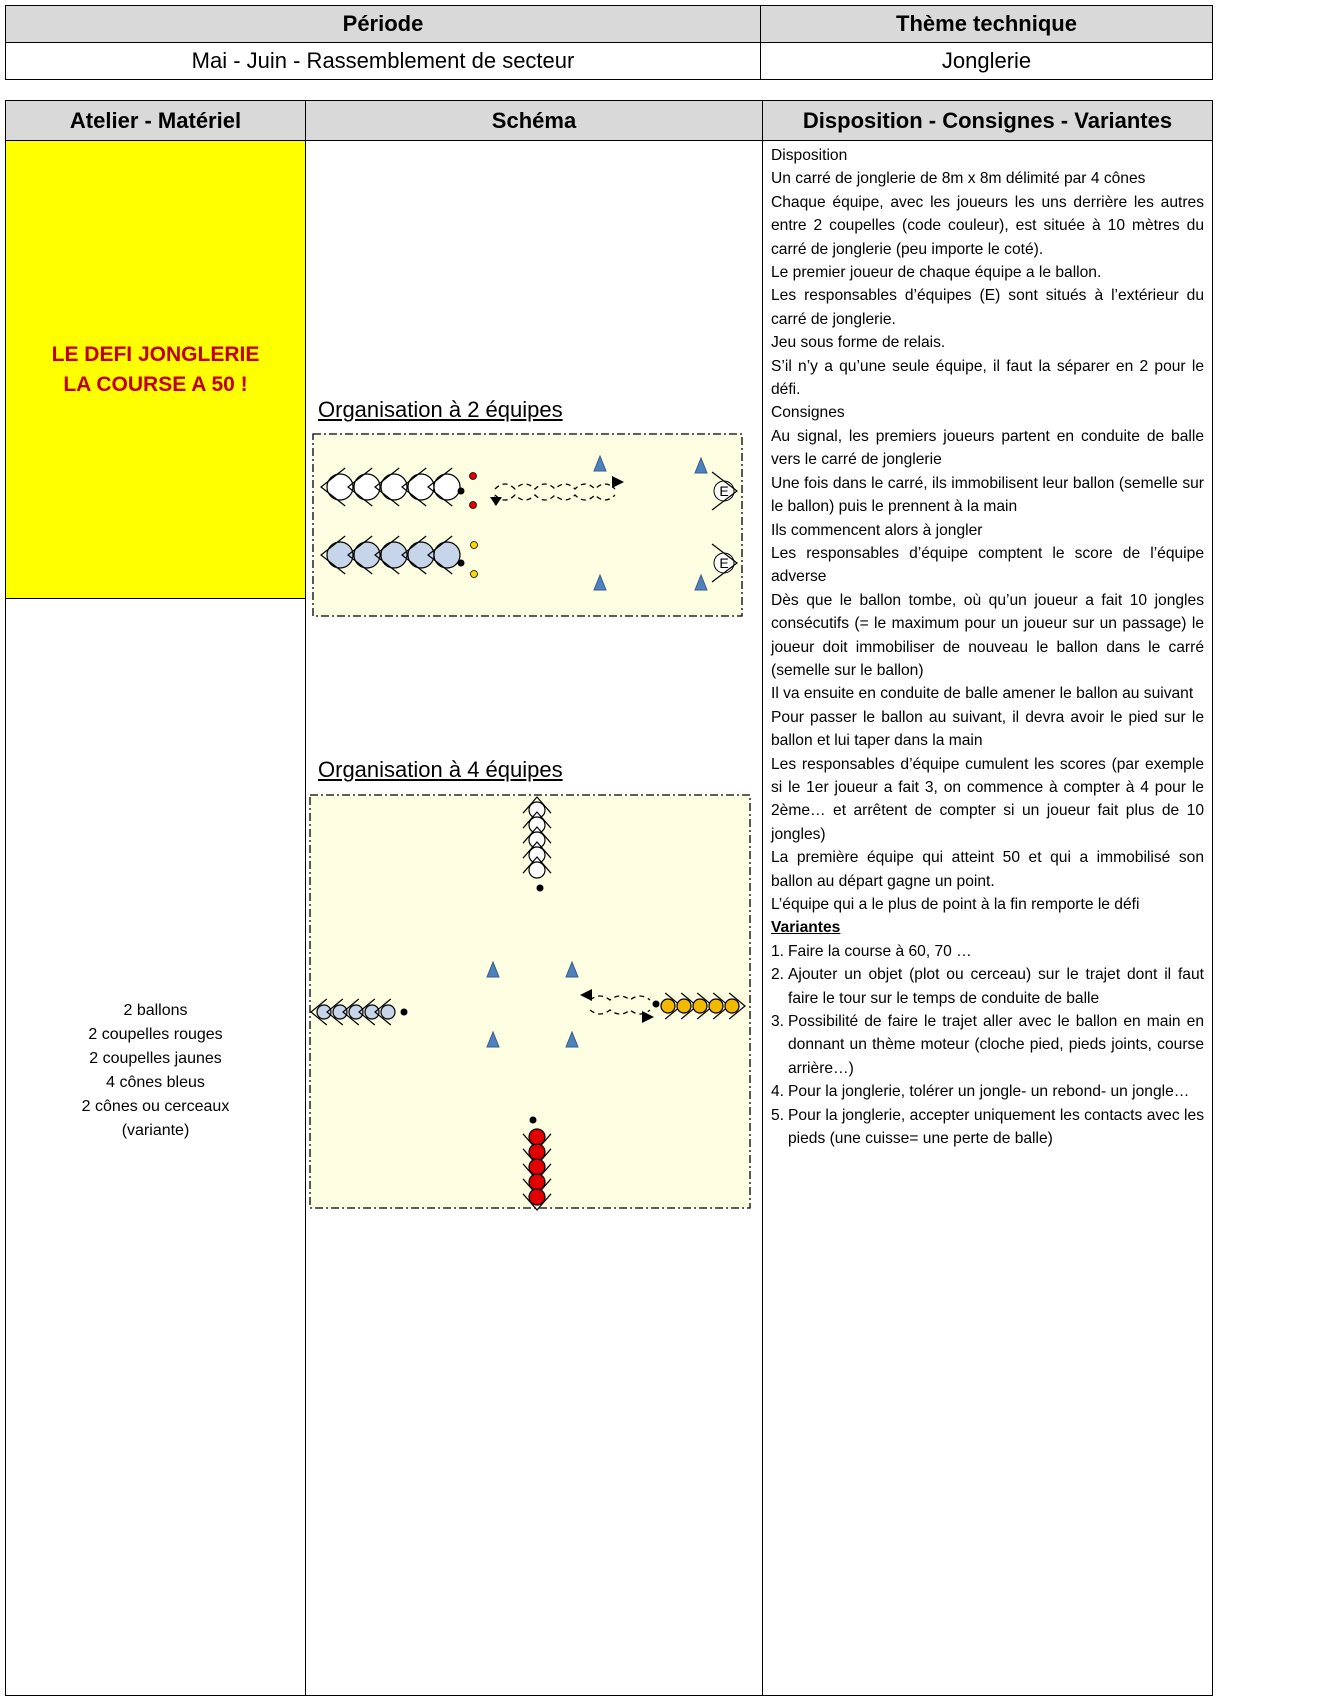  Describe the element at coordinates (778, 951) in the screenshot. I see `item-number: 1.` at that location.